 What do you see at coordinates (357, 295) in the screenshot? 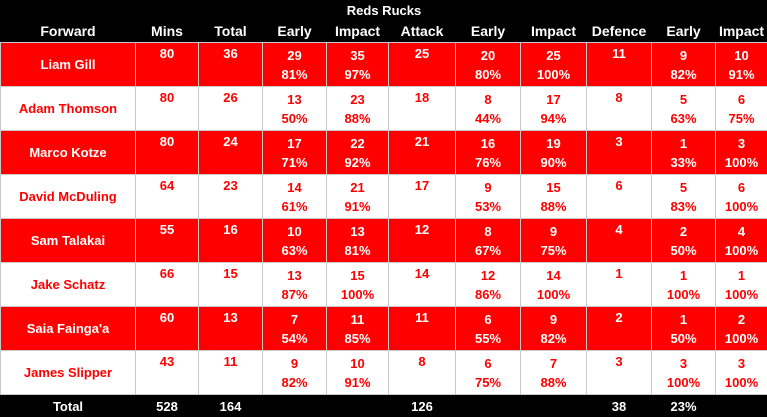
I see `impact-cell-percent: 100%` at bounding box center [357, 295].